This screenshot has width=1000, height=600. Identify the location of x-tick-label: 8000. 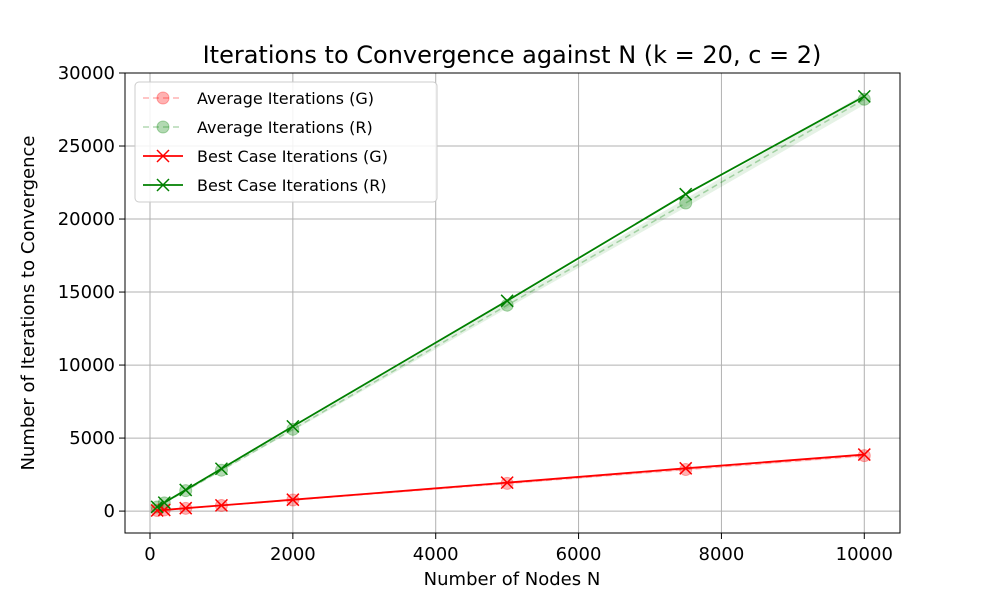
(722, 554).